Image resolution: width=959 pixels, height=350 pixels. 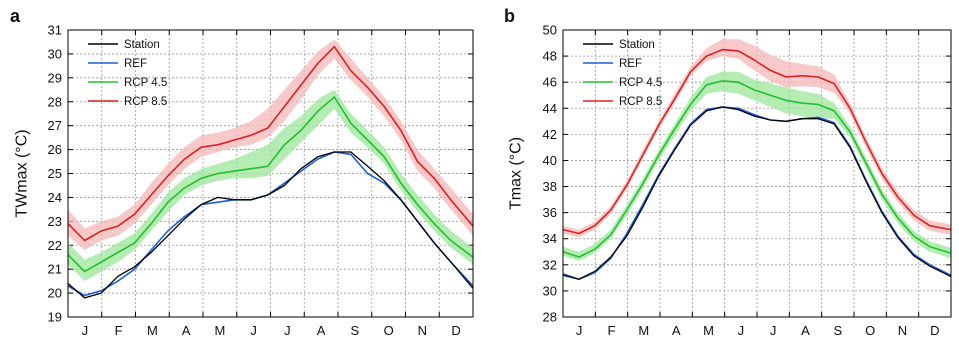 What do you see at coordinates (55, 269) in the screenshot?
I see `y-tick-label: 21` at bounding box center [55, 269].